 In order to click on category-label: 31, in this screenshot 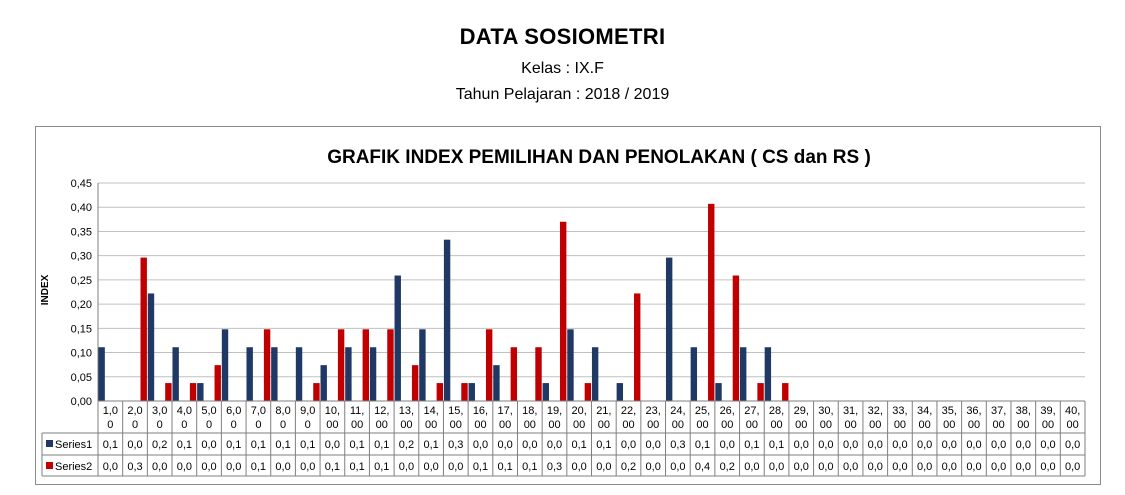, I will do `click(850, 411)`.